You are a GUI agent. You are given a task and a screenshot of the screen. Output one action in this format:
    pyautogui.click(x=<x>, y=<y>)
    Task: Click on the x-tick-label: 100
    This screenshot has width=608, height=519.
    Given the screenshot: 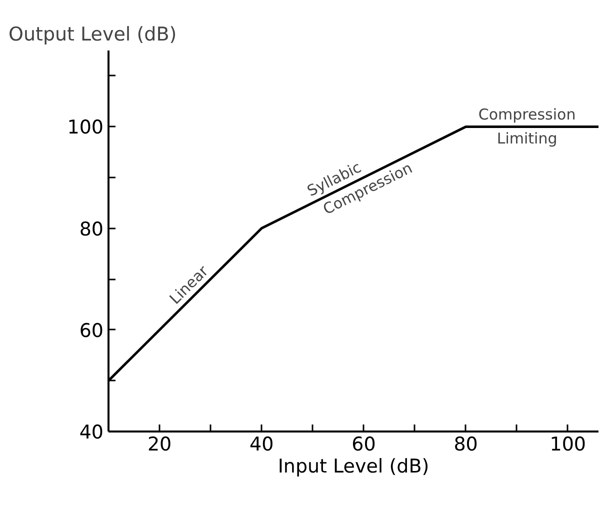 What is the action you would take?
    pyautogui.click(x=568, y=445)
    